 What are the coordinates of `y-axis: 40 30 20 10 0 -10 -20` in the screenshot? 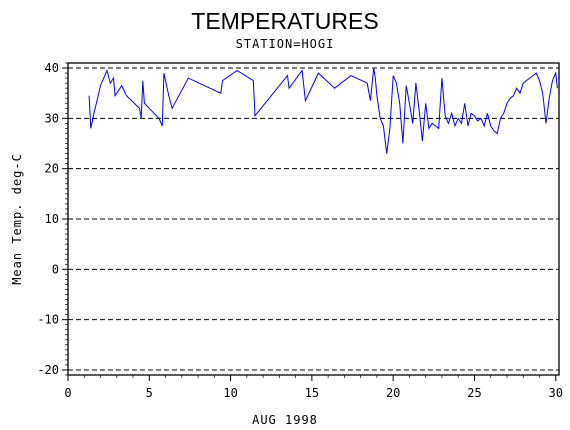 It's located at (52, 219).